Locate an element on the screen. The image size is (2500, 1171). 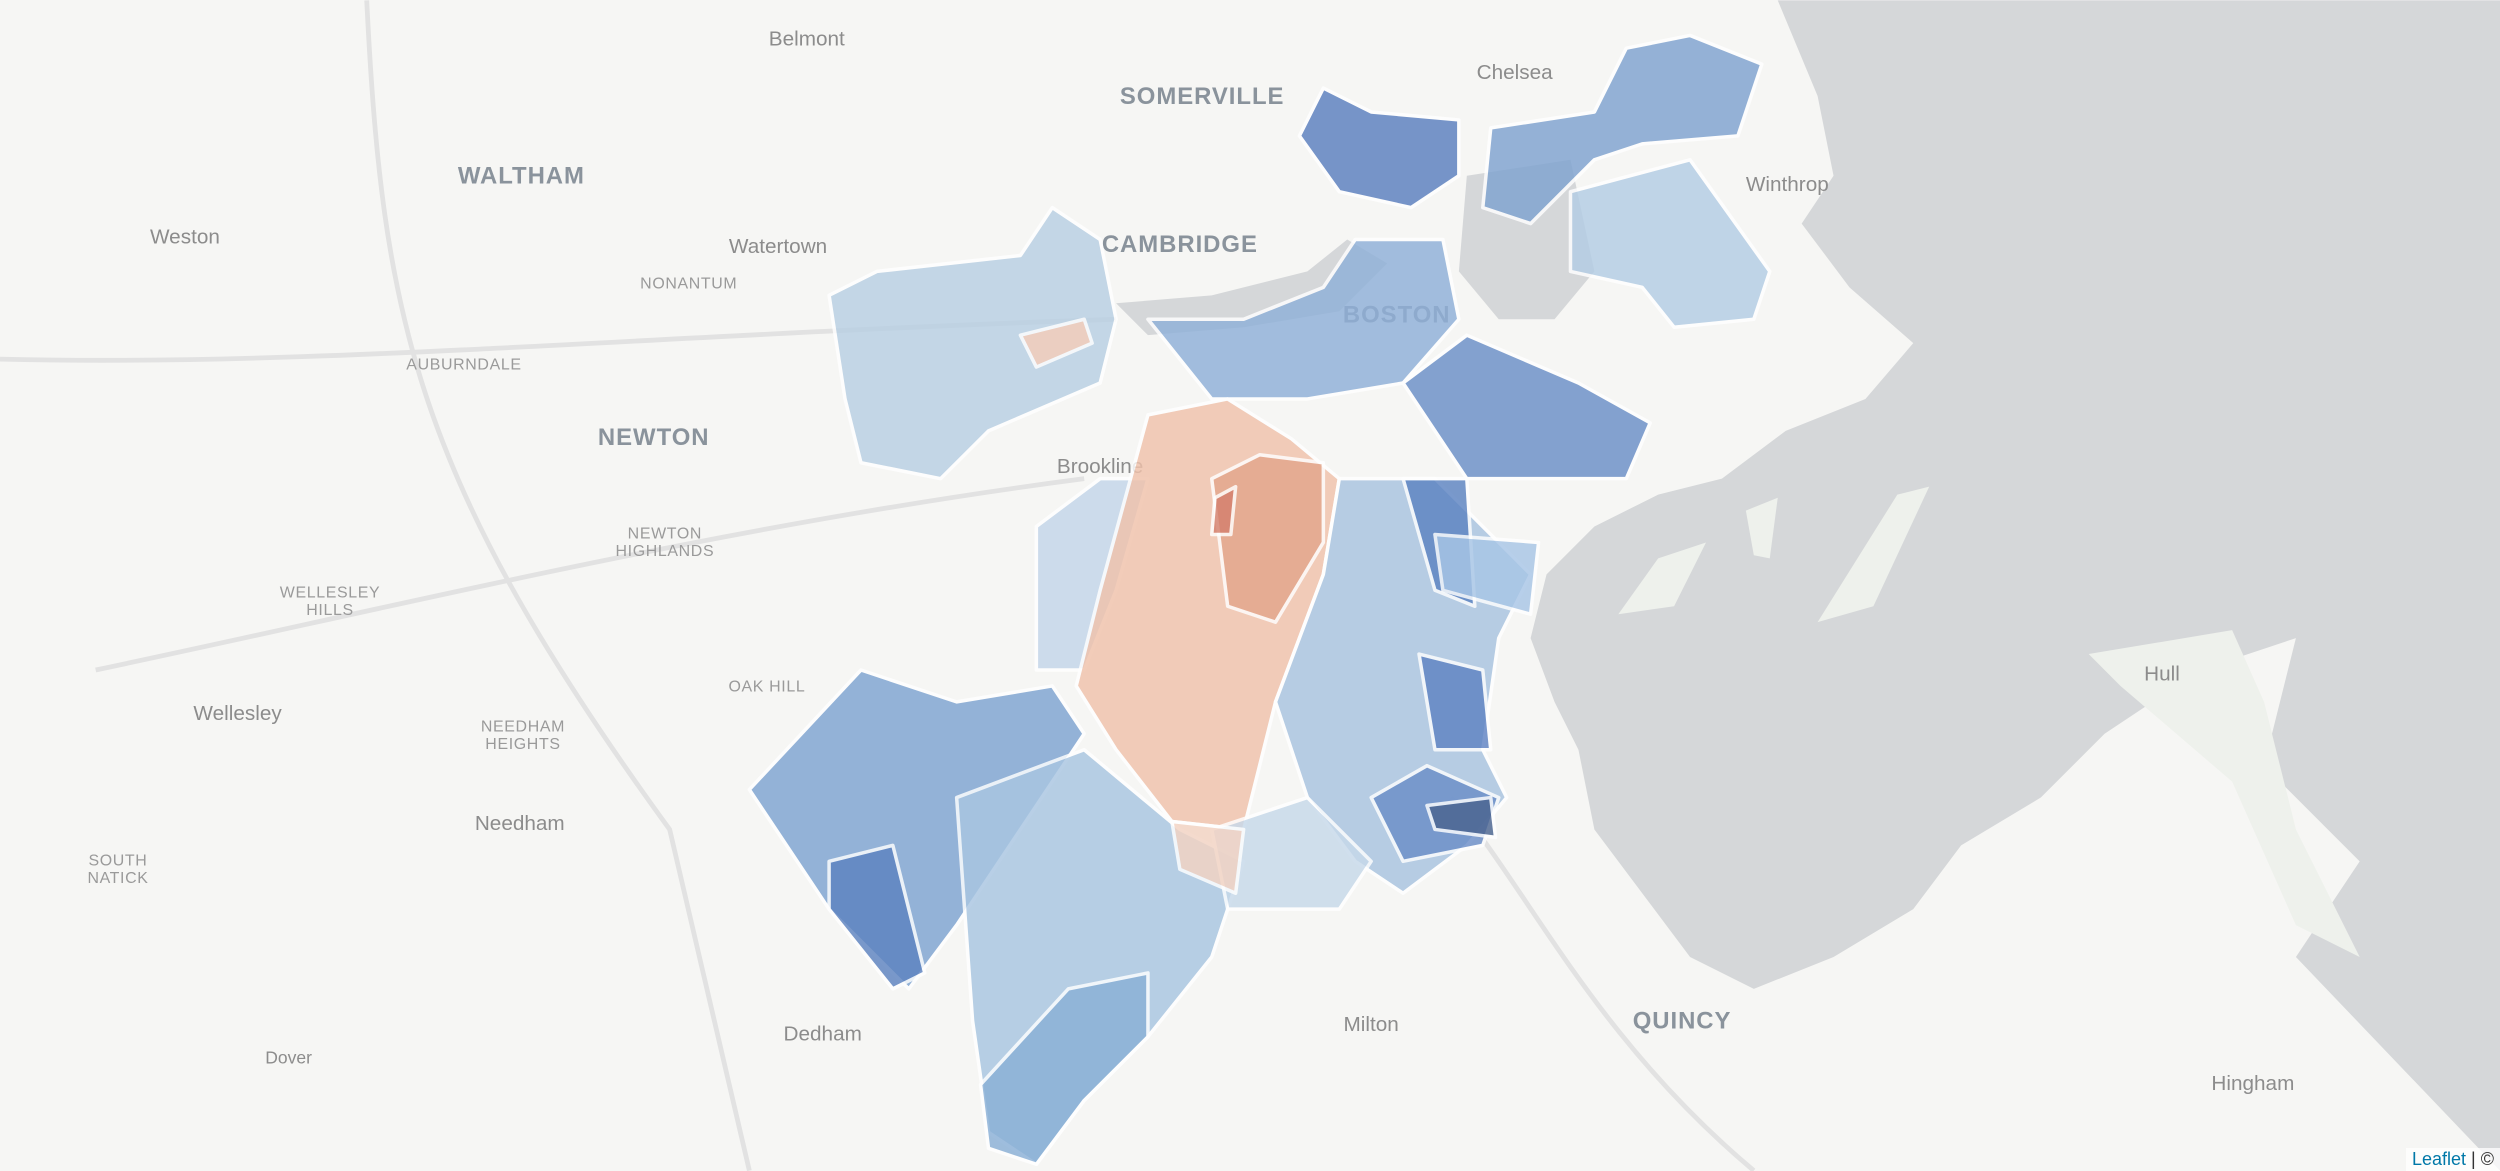
peninsula is located at coordinates (2224, 793).